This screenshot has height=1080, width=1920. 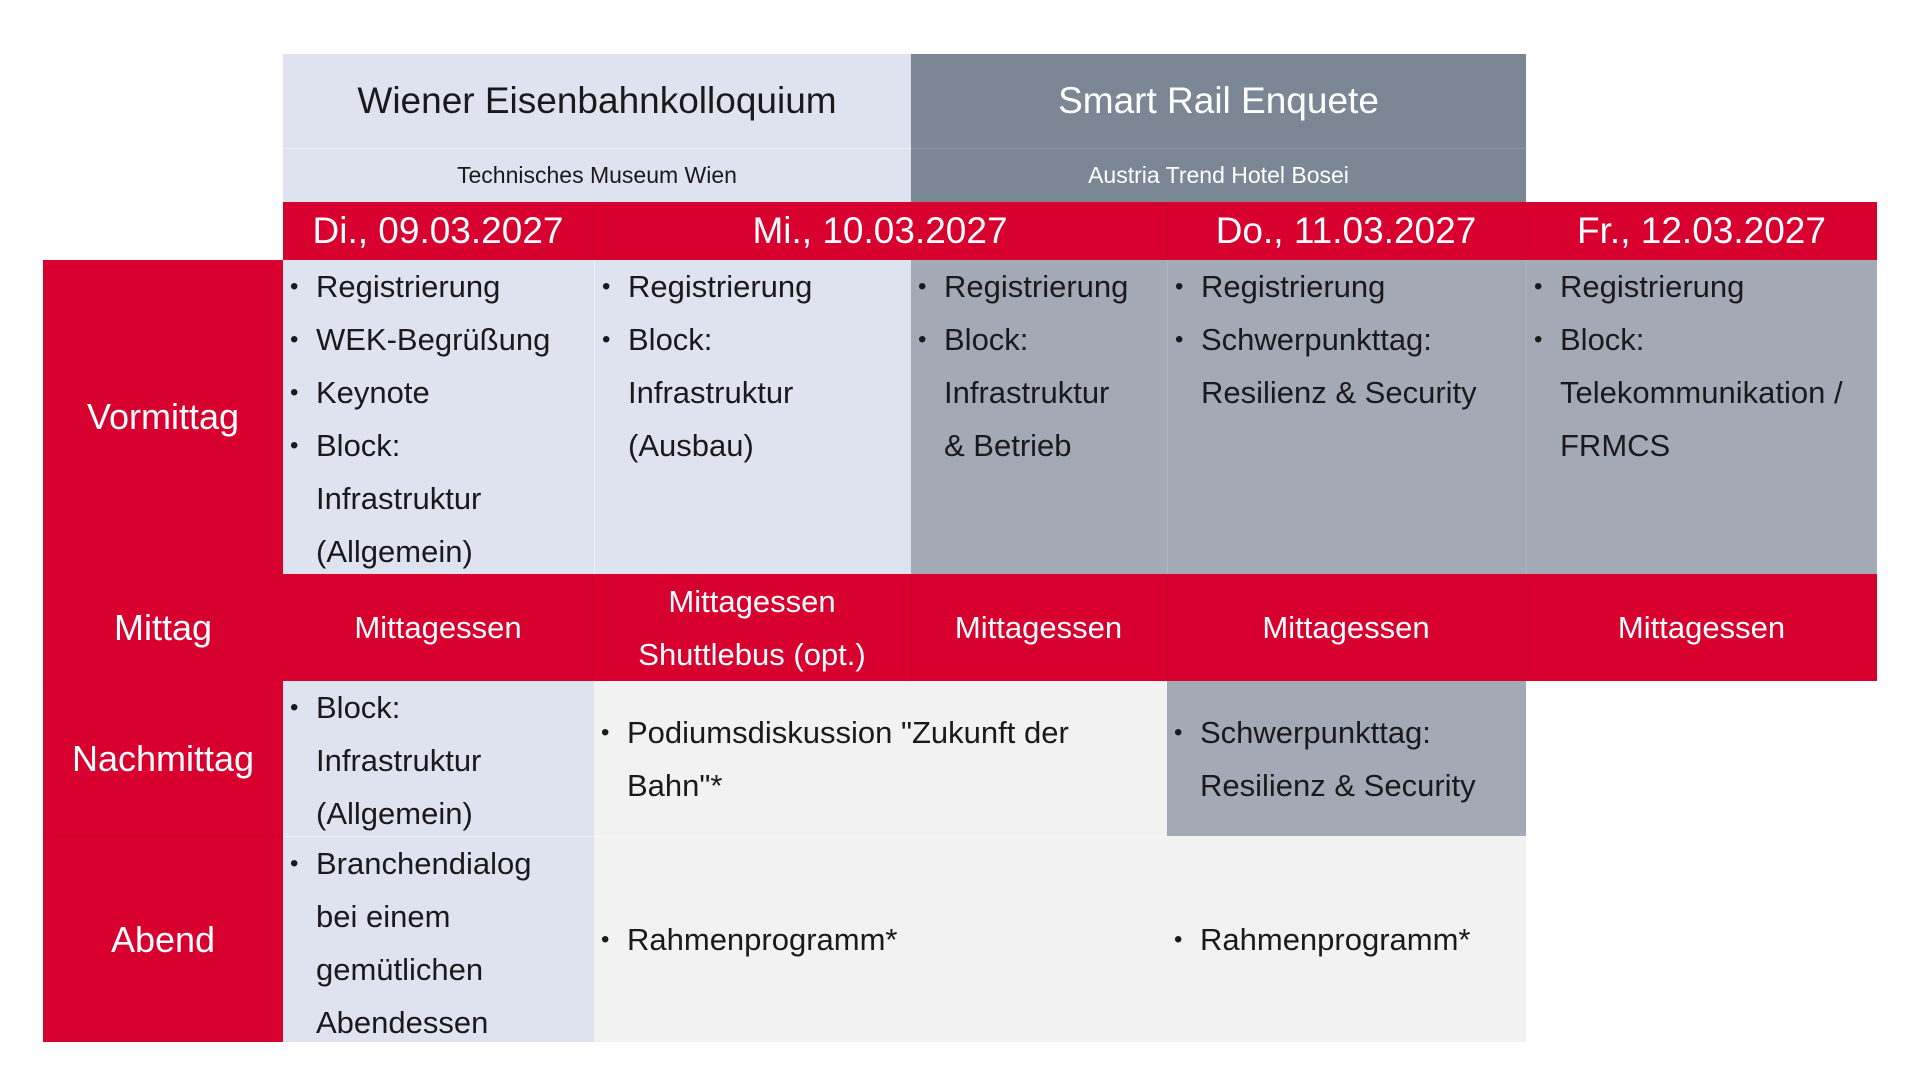 I want to click on cell-abend-mi: Rahmenprogramm*, so click(x=880, y=939).